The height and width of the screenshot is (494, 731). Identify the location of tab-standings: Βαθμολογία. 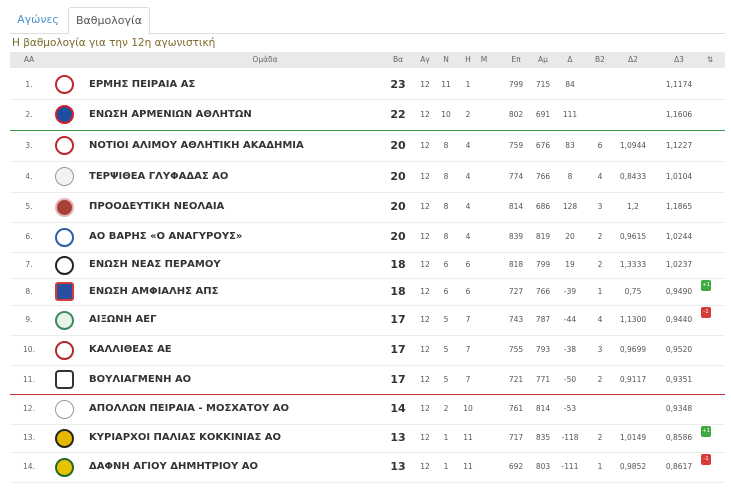
(109, 21).